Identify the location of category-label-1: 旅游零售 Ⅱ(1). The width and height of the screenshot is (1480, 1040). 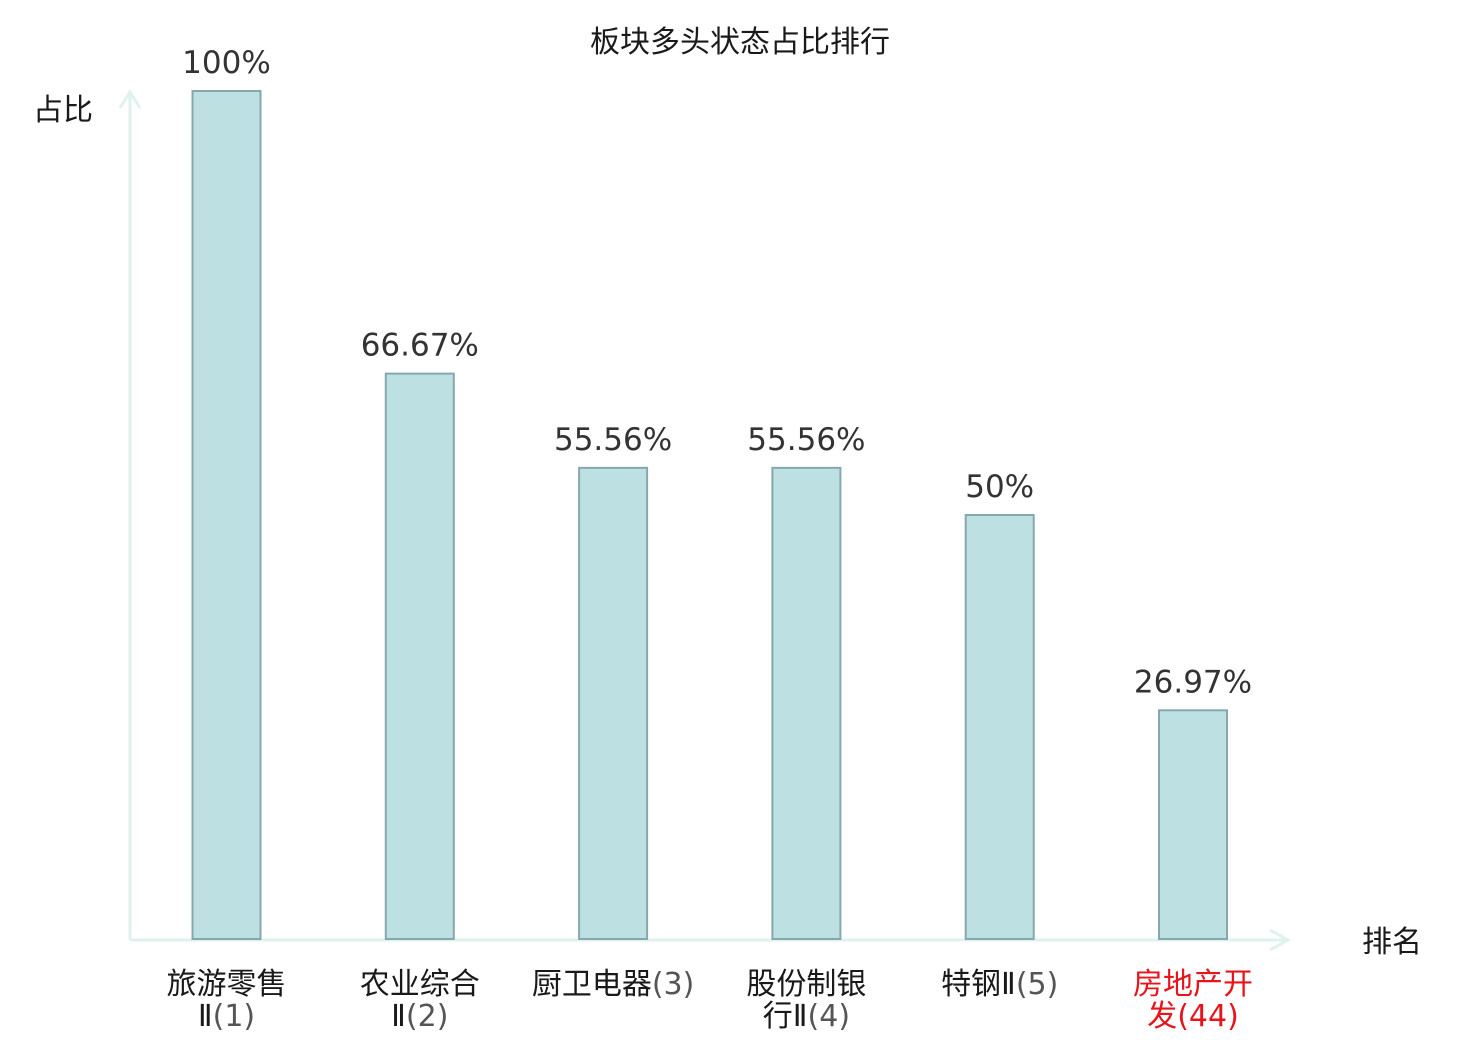
(227, 1000).